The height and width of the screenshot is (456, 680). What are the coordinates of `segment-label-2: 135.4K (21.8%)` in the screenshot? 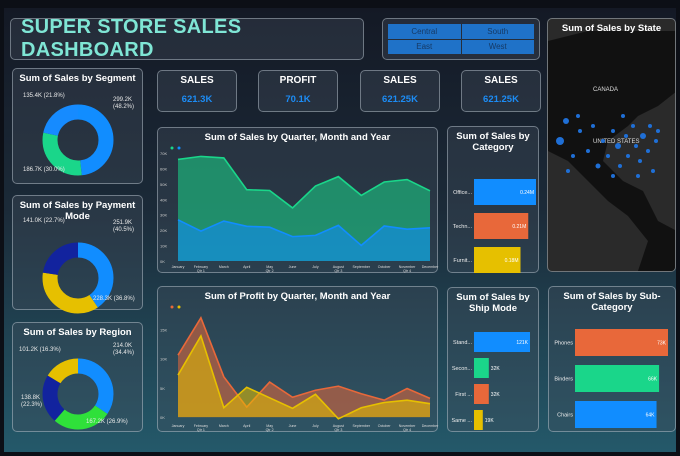 It's located at (44, 96).